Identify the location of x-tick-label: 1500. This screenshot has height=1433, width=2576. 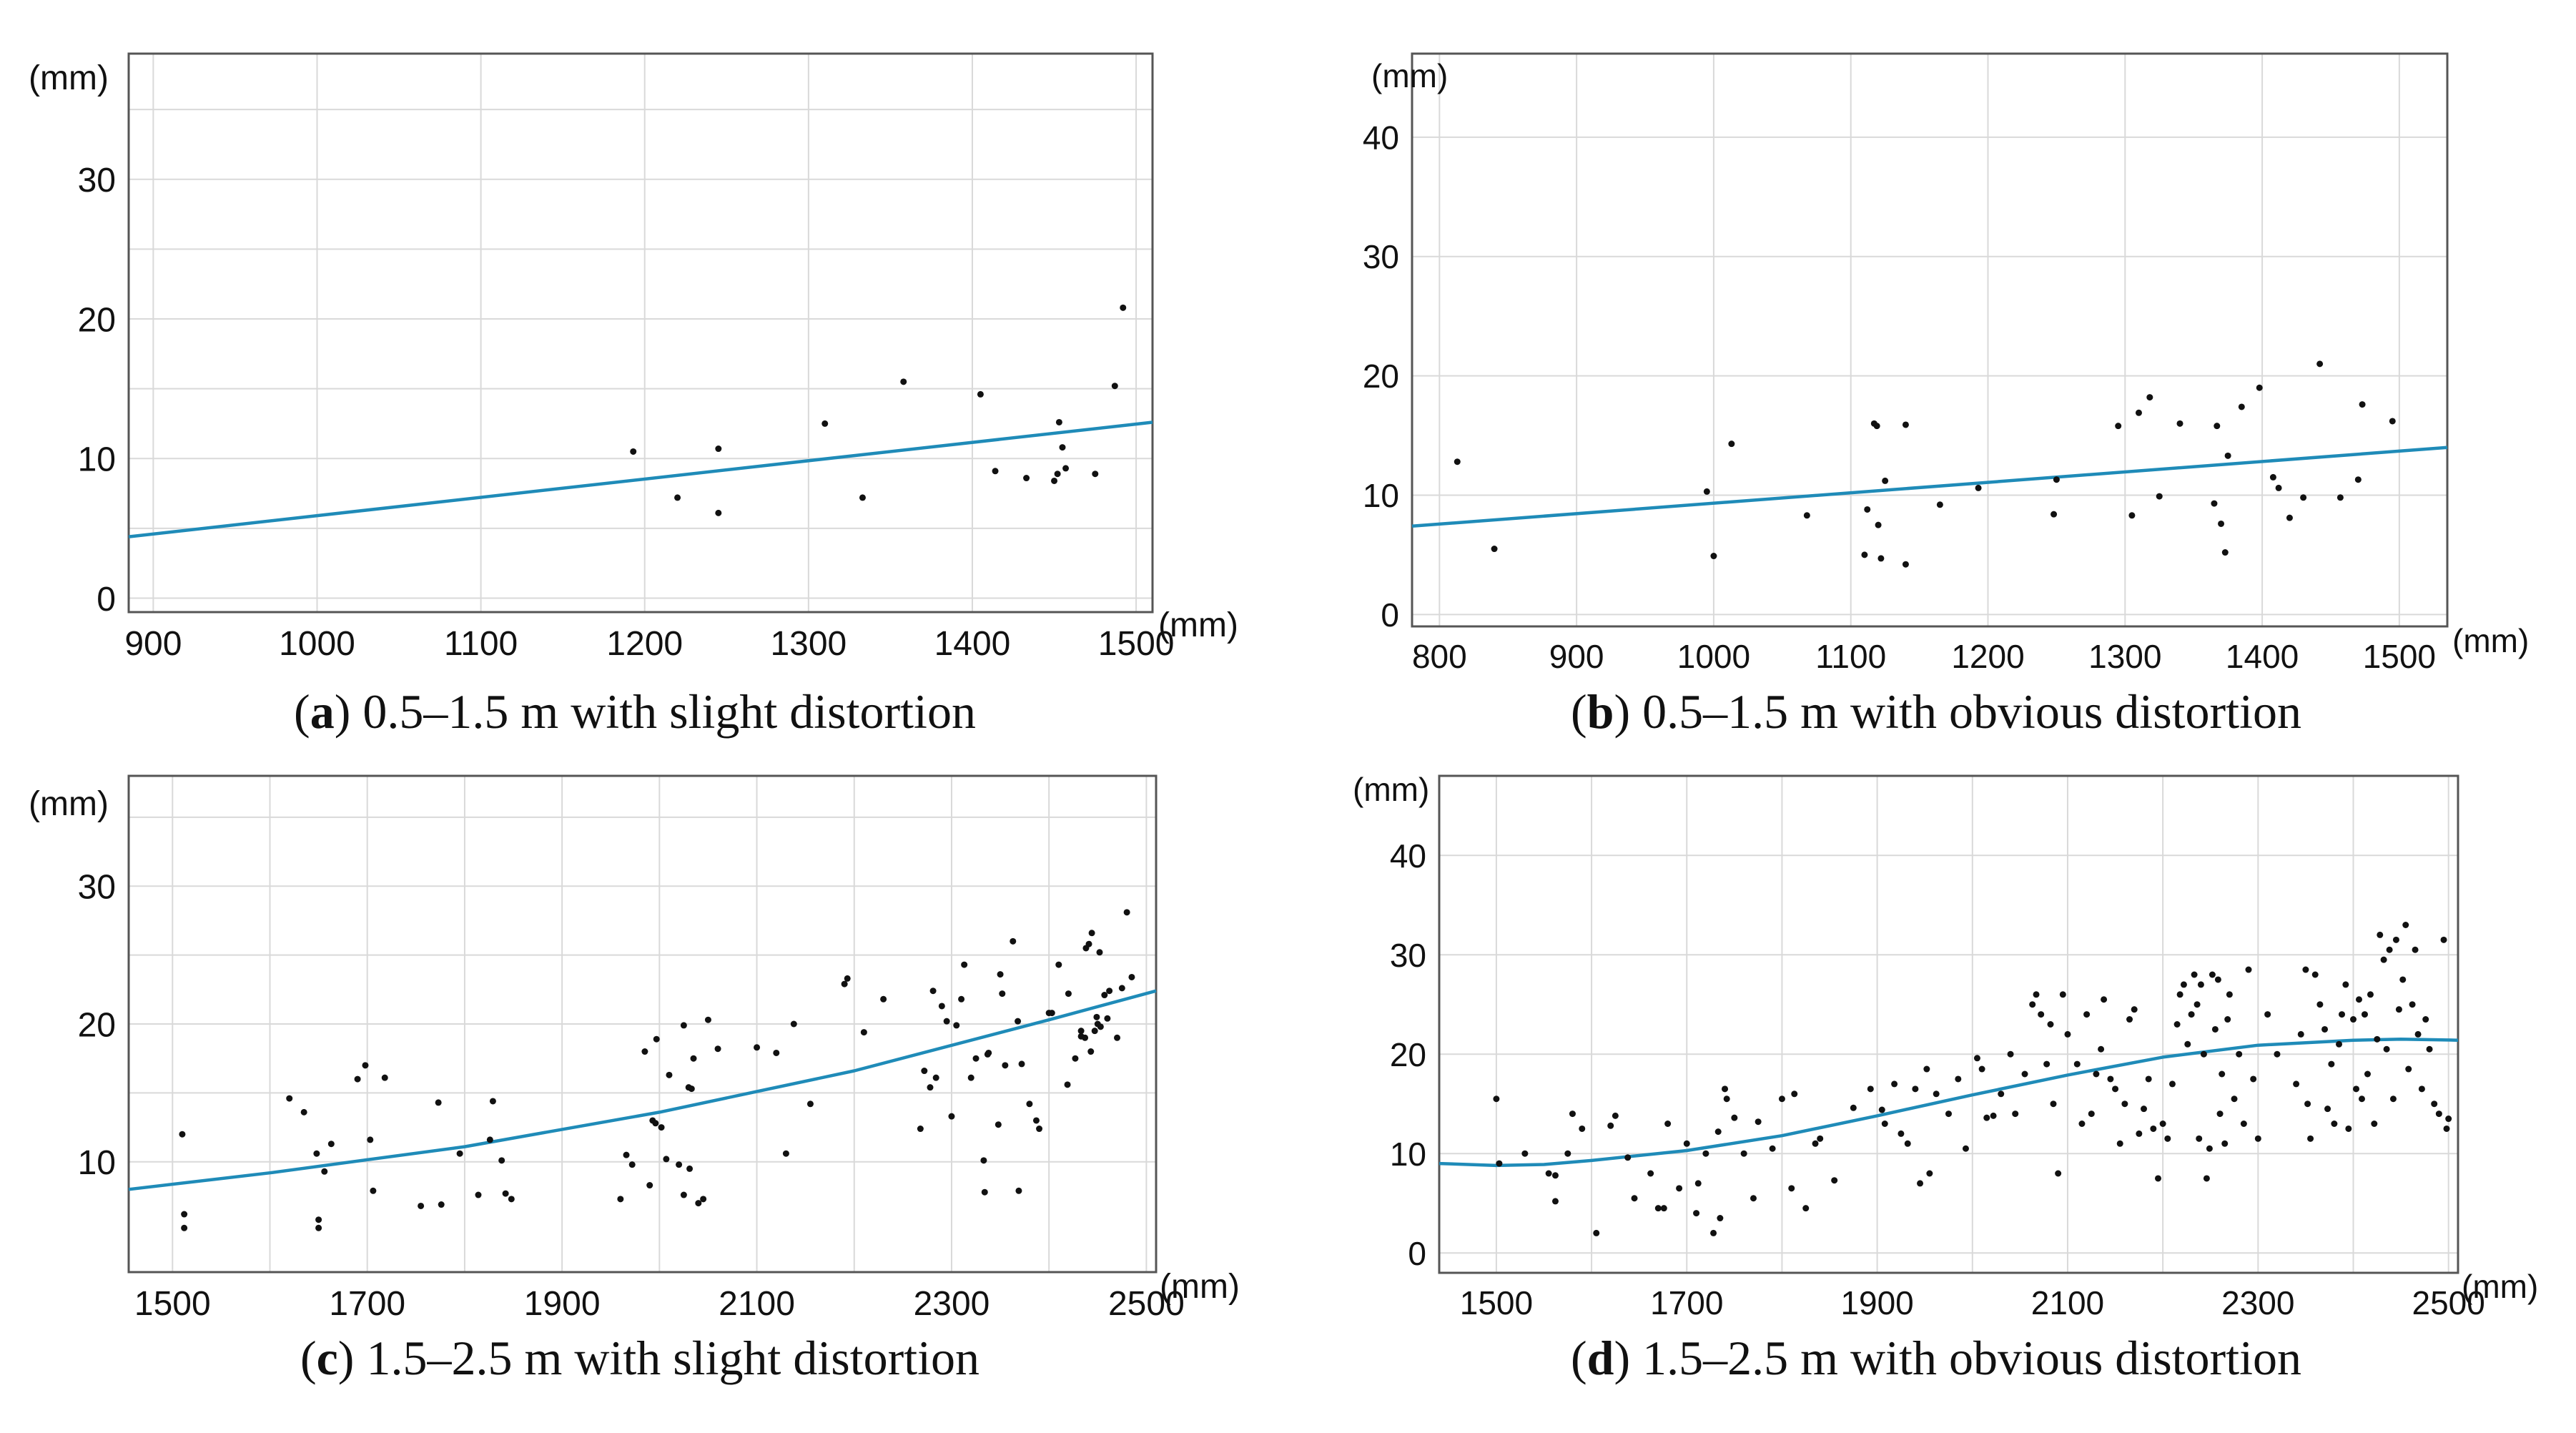
(2399, 656).